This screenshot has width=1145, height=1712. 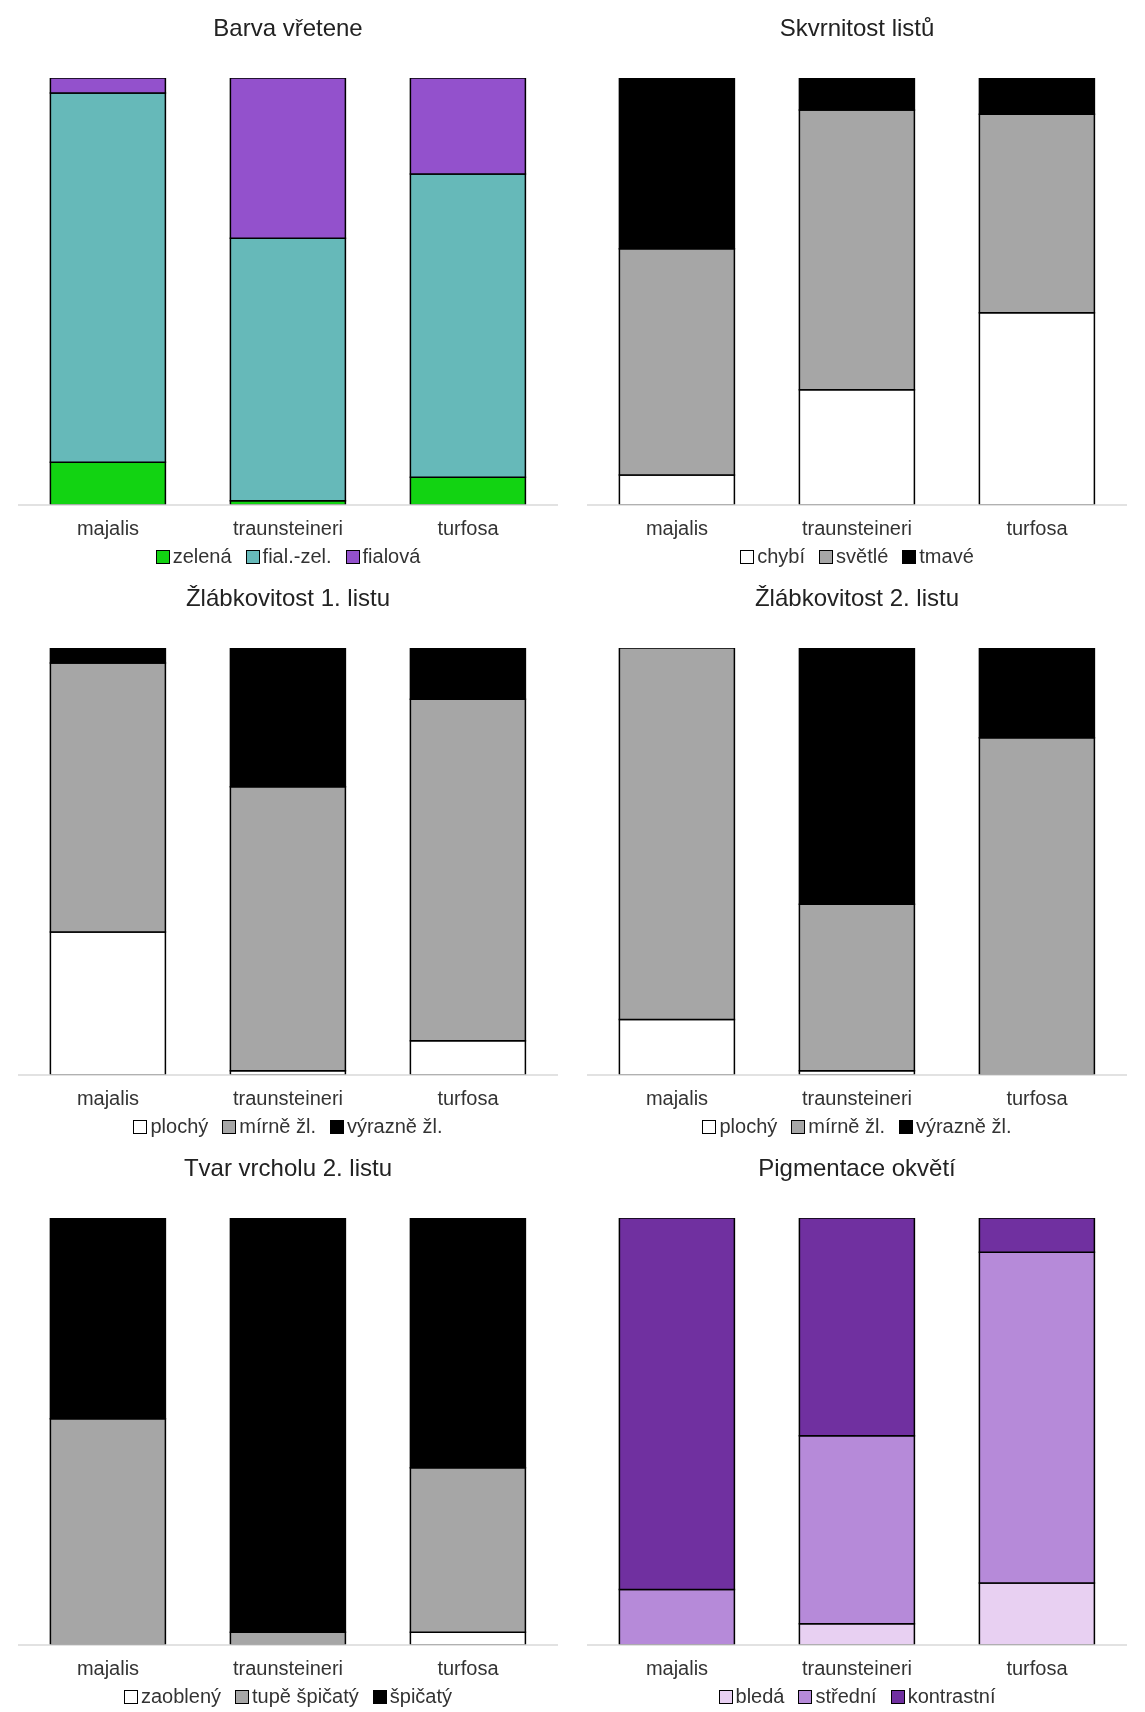 What do you see at coordinates (951, 1696) in the screenshot?
I see `legend-label: kontrastní` at bounding box center [951, 1696].